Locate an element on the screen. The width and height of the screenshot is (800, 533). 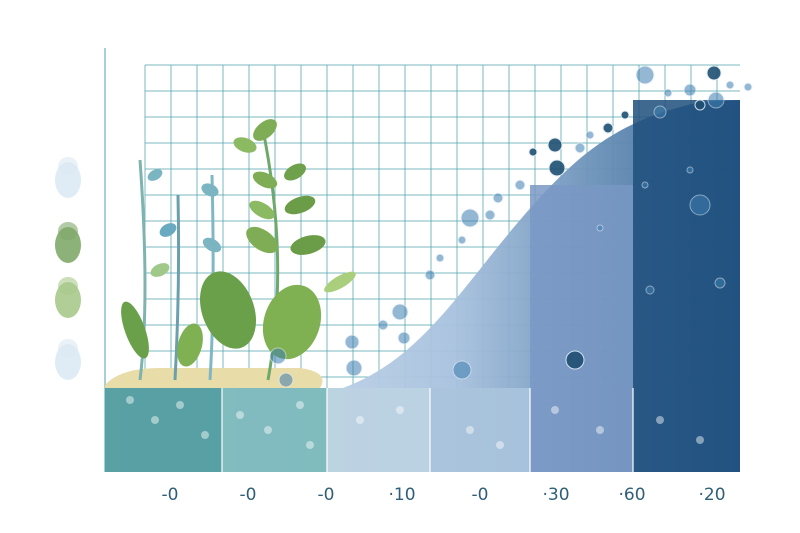
plant-illustration is located at coordinates (238, 250).